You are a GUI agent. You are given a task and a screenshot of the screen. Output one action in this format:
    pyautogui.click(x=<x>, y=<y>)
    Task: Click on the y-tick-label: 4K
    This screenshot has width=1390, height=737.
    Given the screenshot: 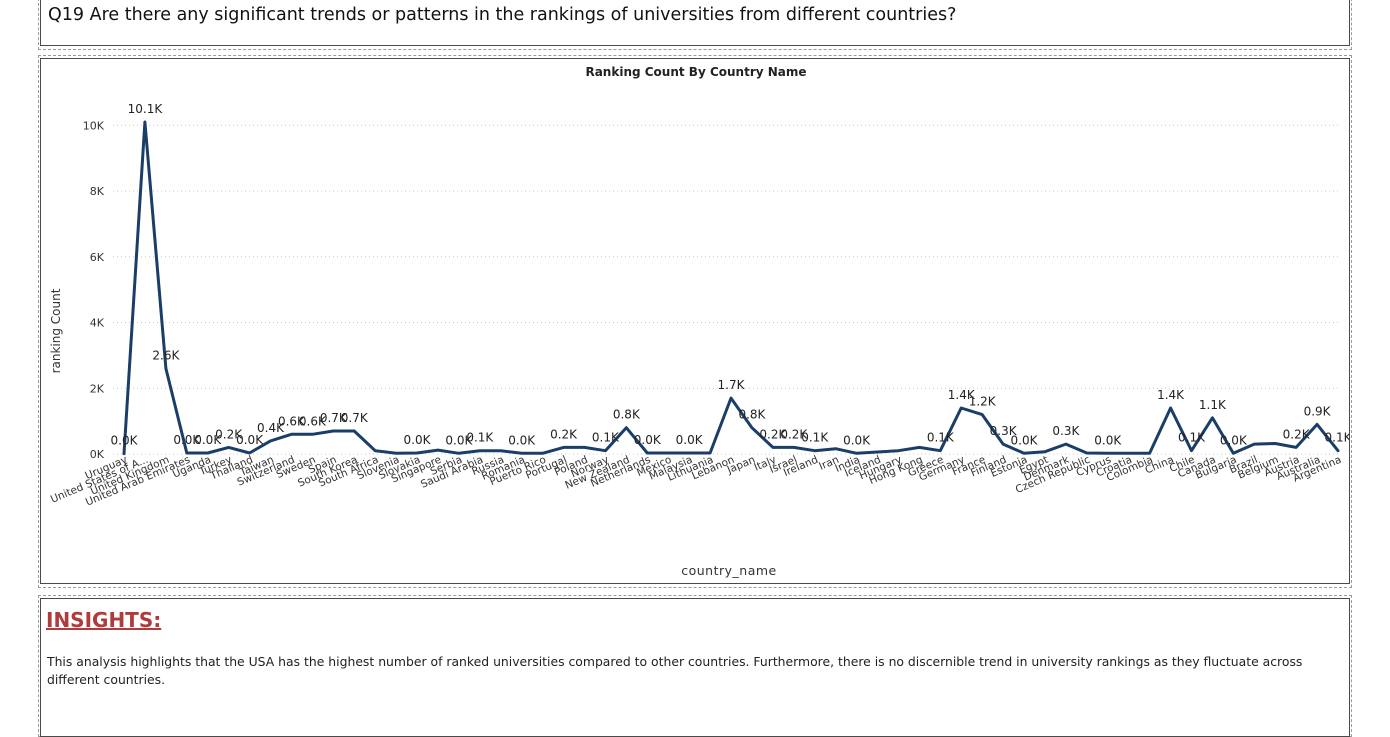 What is the action you would take?
    pyautogui.click(x=97, y=323)
    